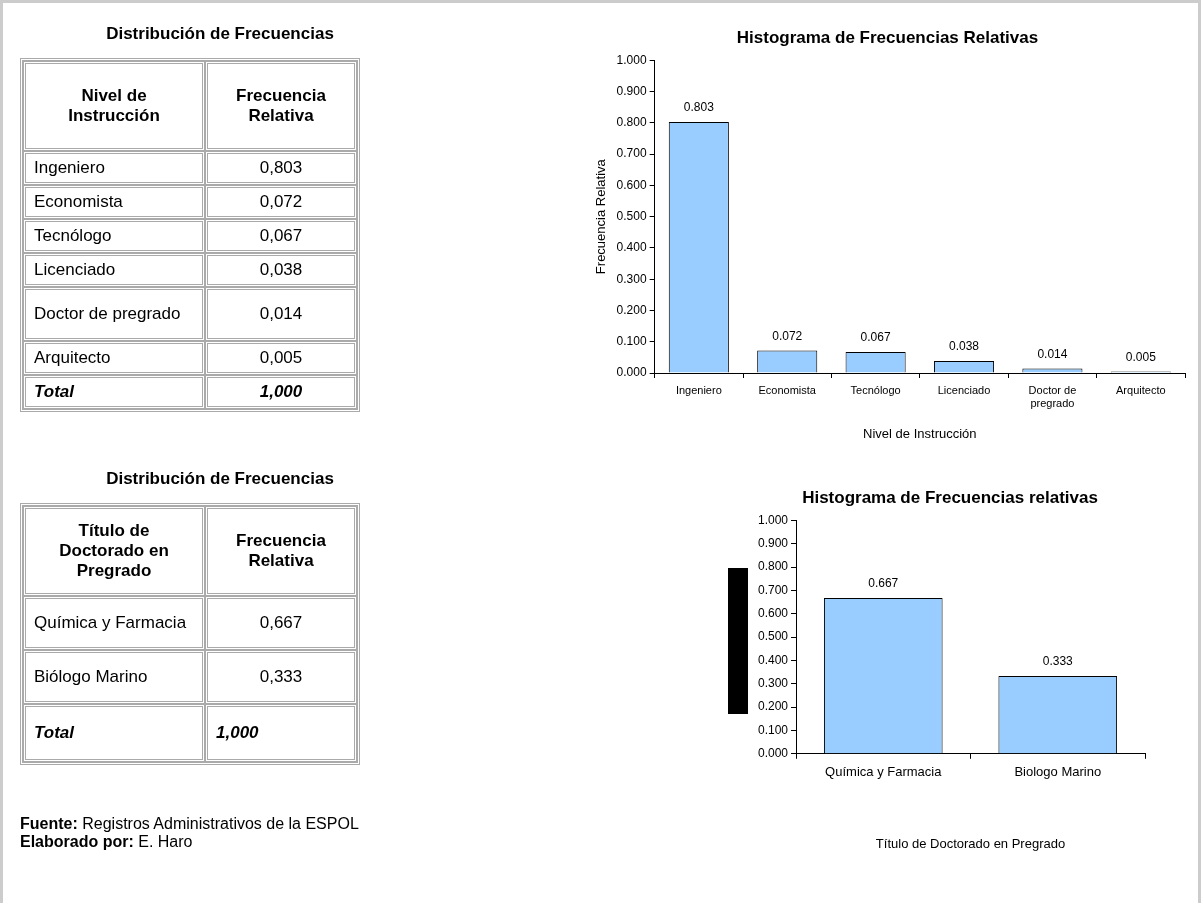  I want to click on data-label: 0.803, so click(699, 107).